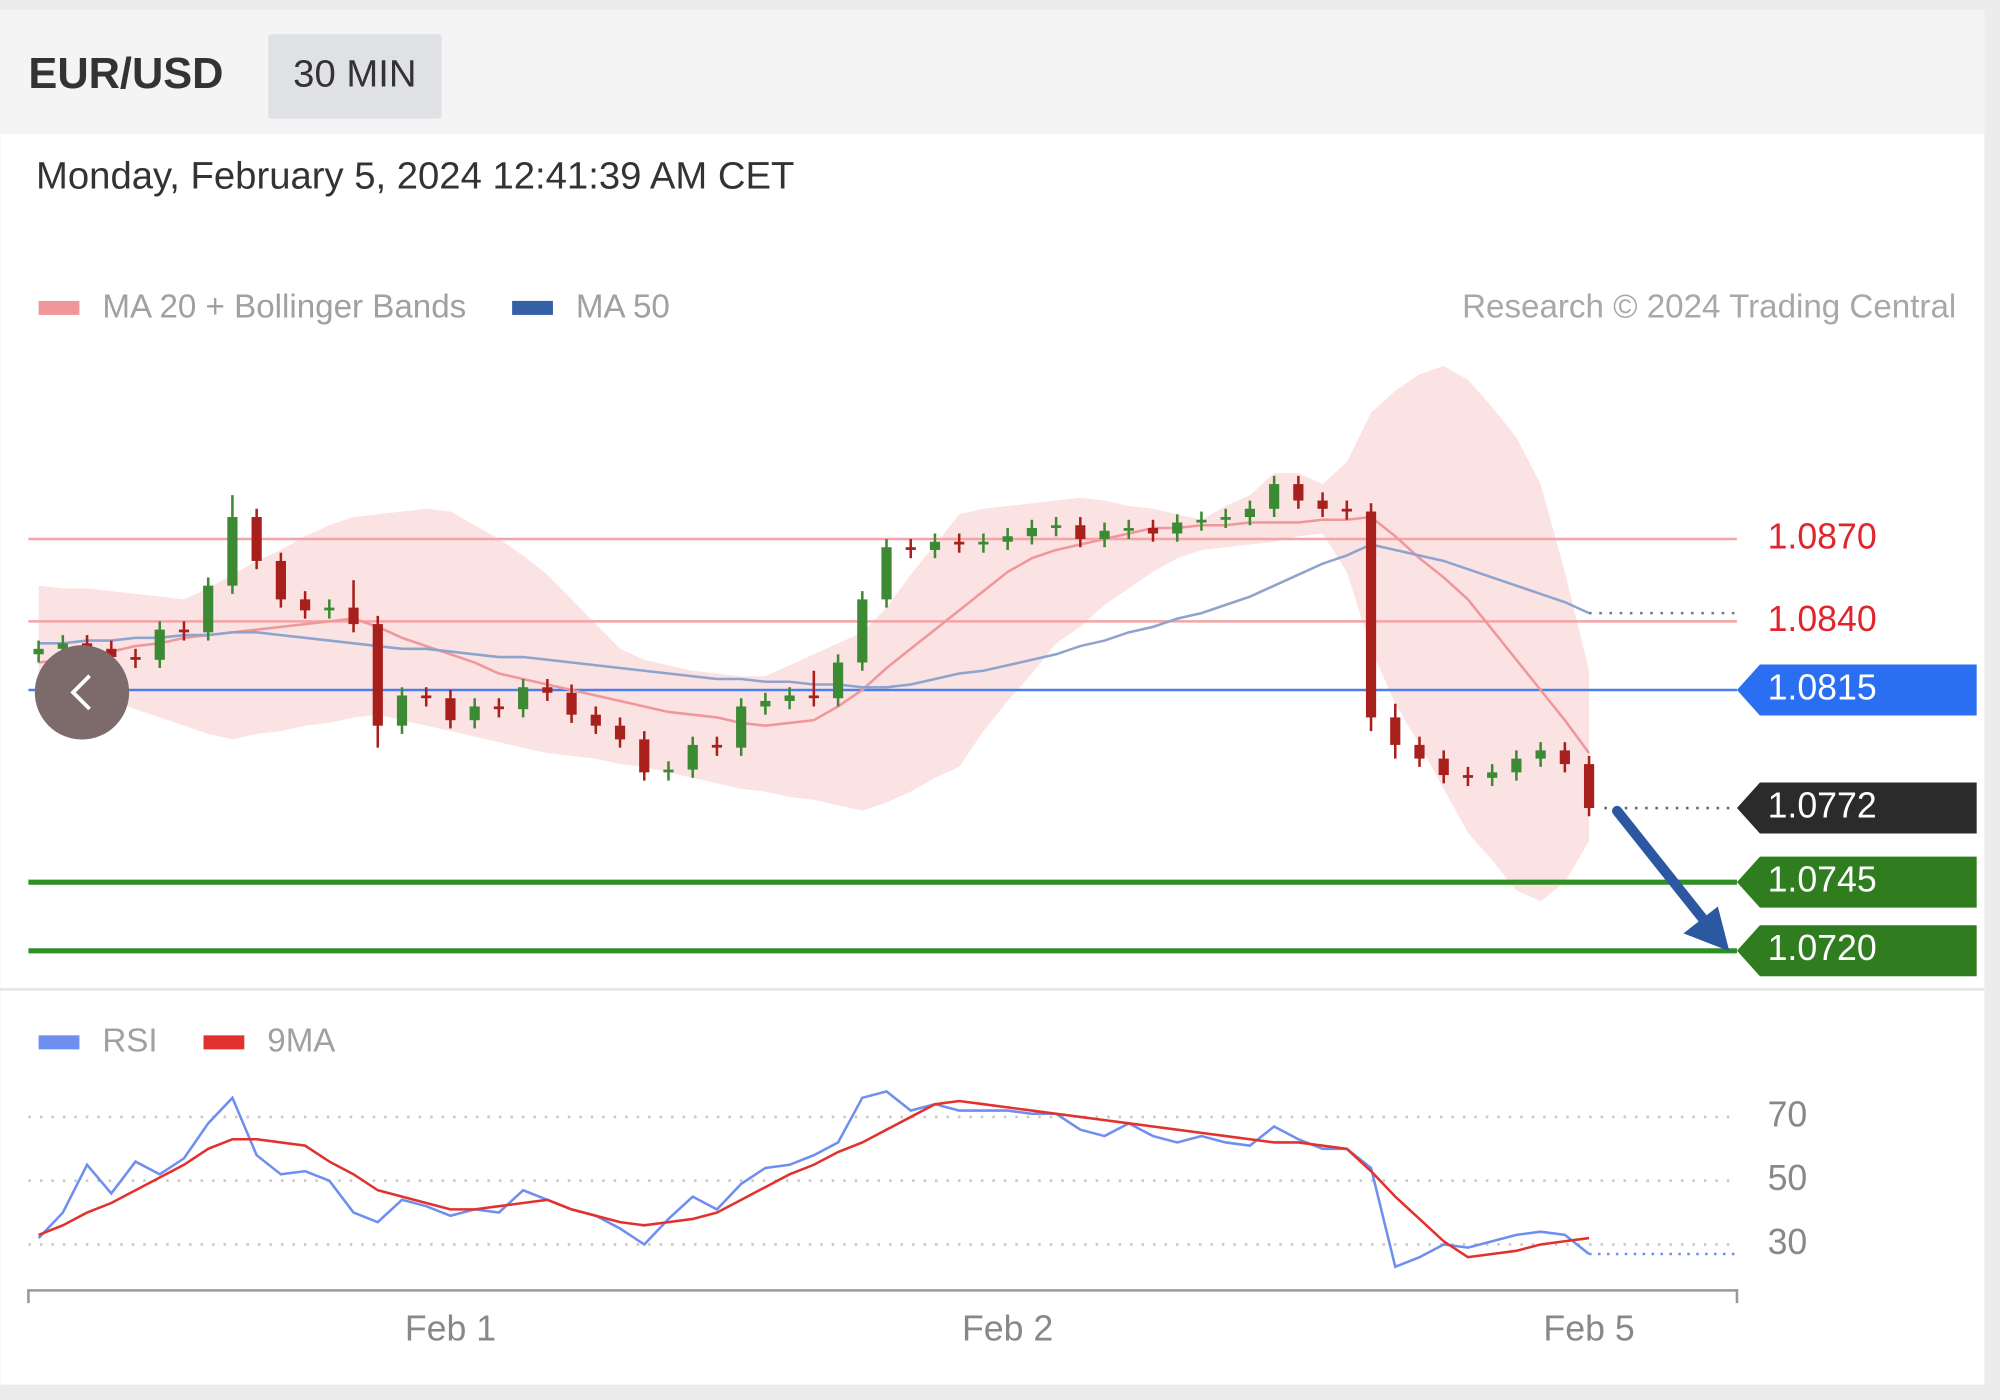 This screenshot has width=2000, height=1400. I want to click on level-label: 1.0745, so click(1822, 880).